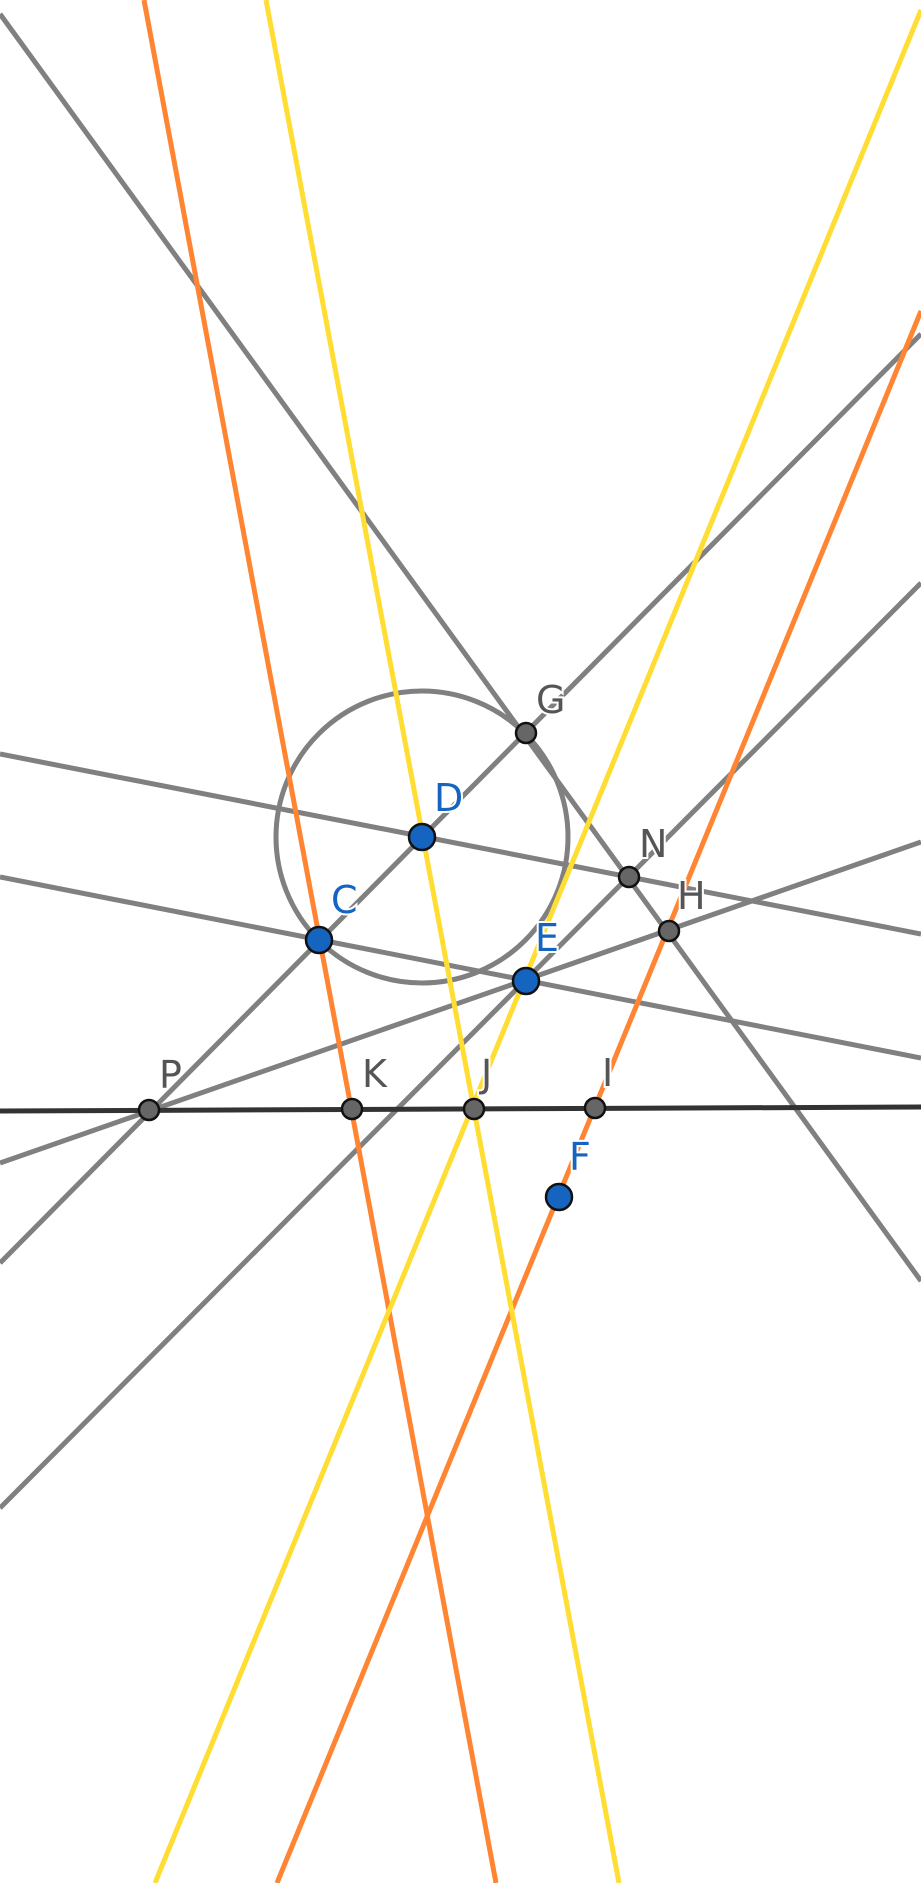  What do you see at coordinates (547, 938) in the screenshot?
I see `label-e: E` at bounding box center [547, 938].